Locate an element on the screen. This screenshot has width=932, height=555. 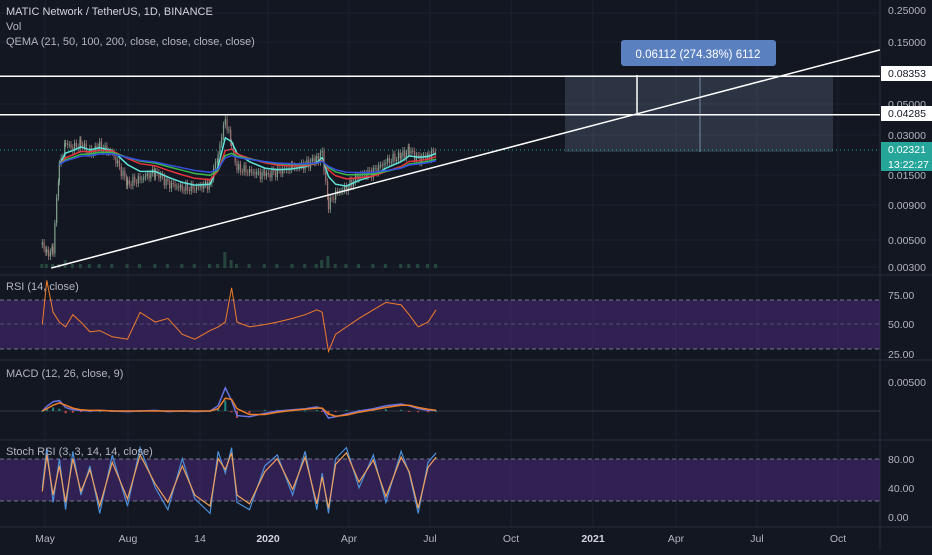
stoch-d-line is located at coordinates (239, 480).